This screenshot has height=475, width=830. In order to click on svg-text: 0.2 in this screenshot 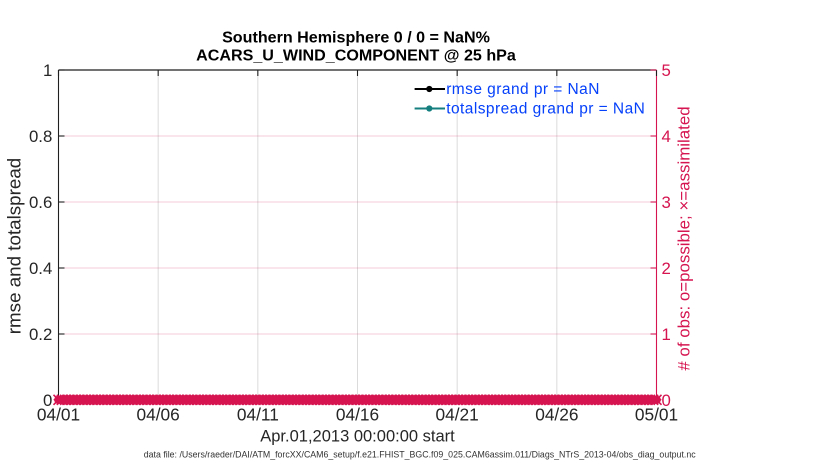, I will do `click(40, 334)`.